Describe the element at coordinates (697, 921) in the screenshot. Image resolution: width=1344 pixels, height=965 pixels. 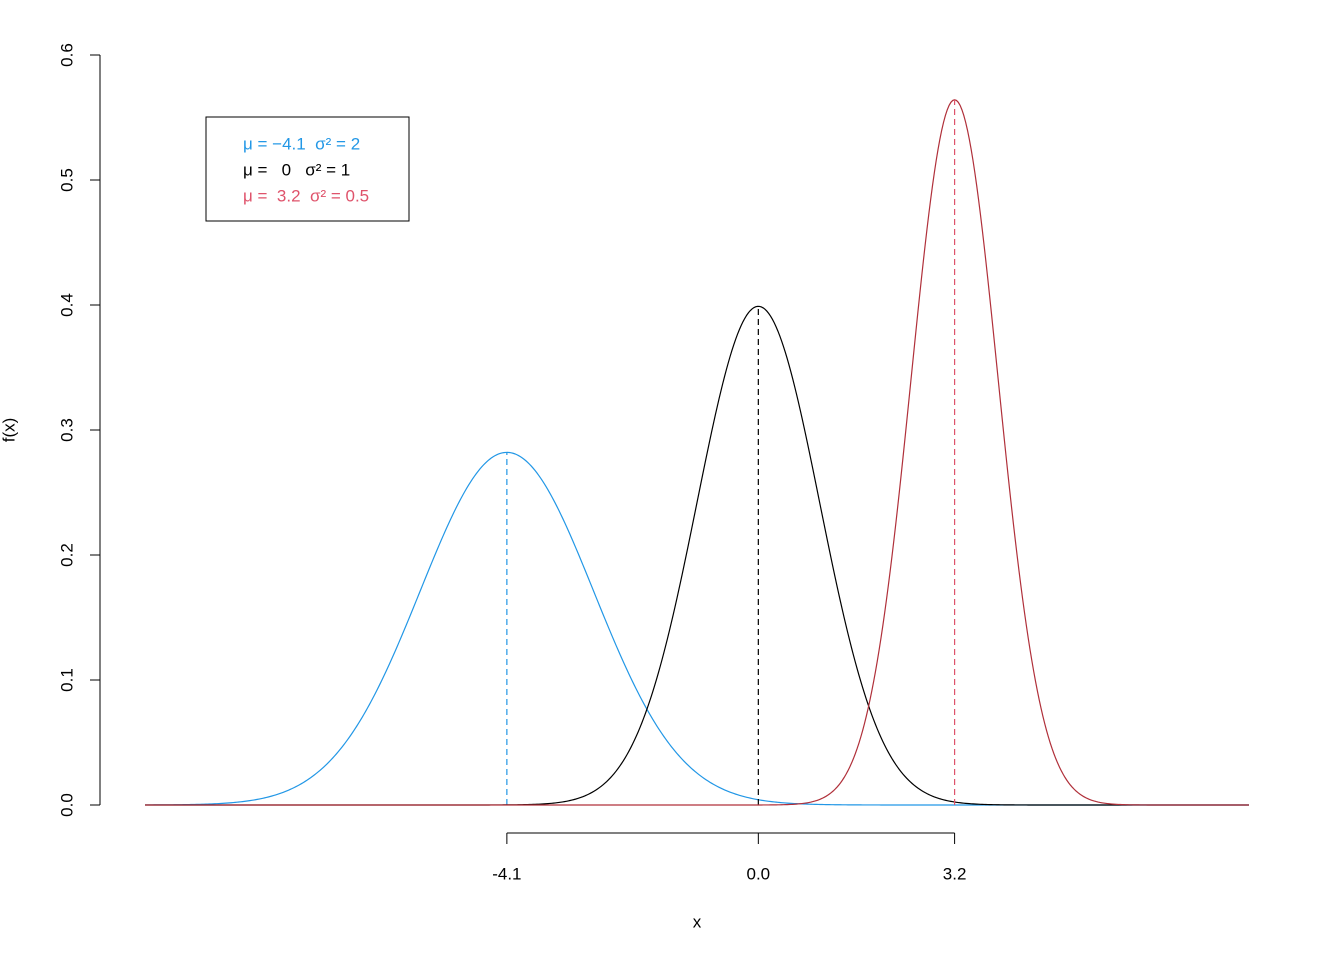
I see `x-axis-title: x` at that location.